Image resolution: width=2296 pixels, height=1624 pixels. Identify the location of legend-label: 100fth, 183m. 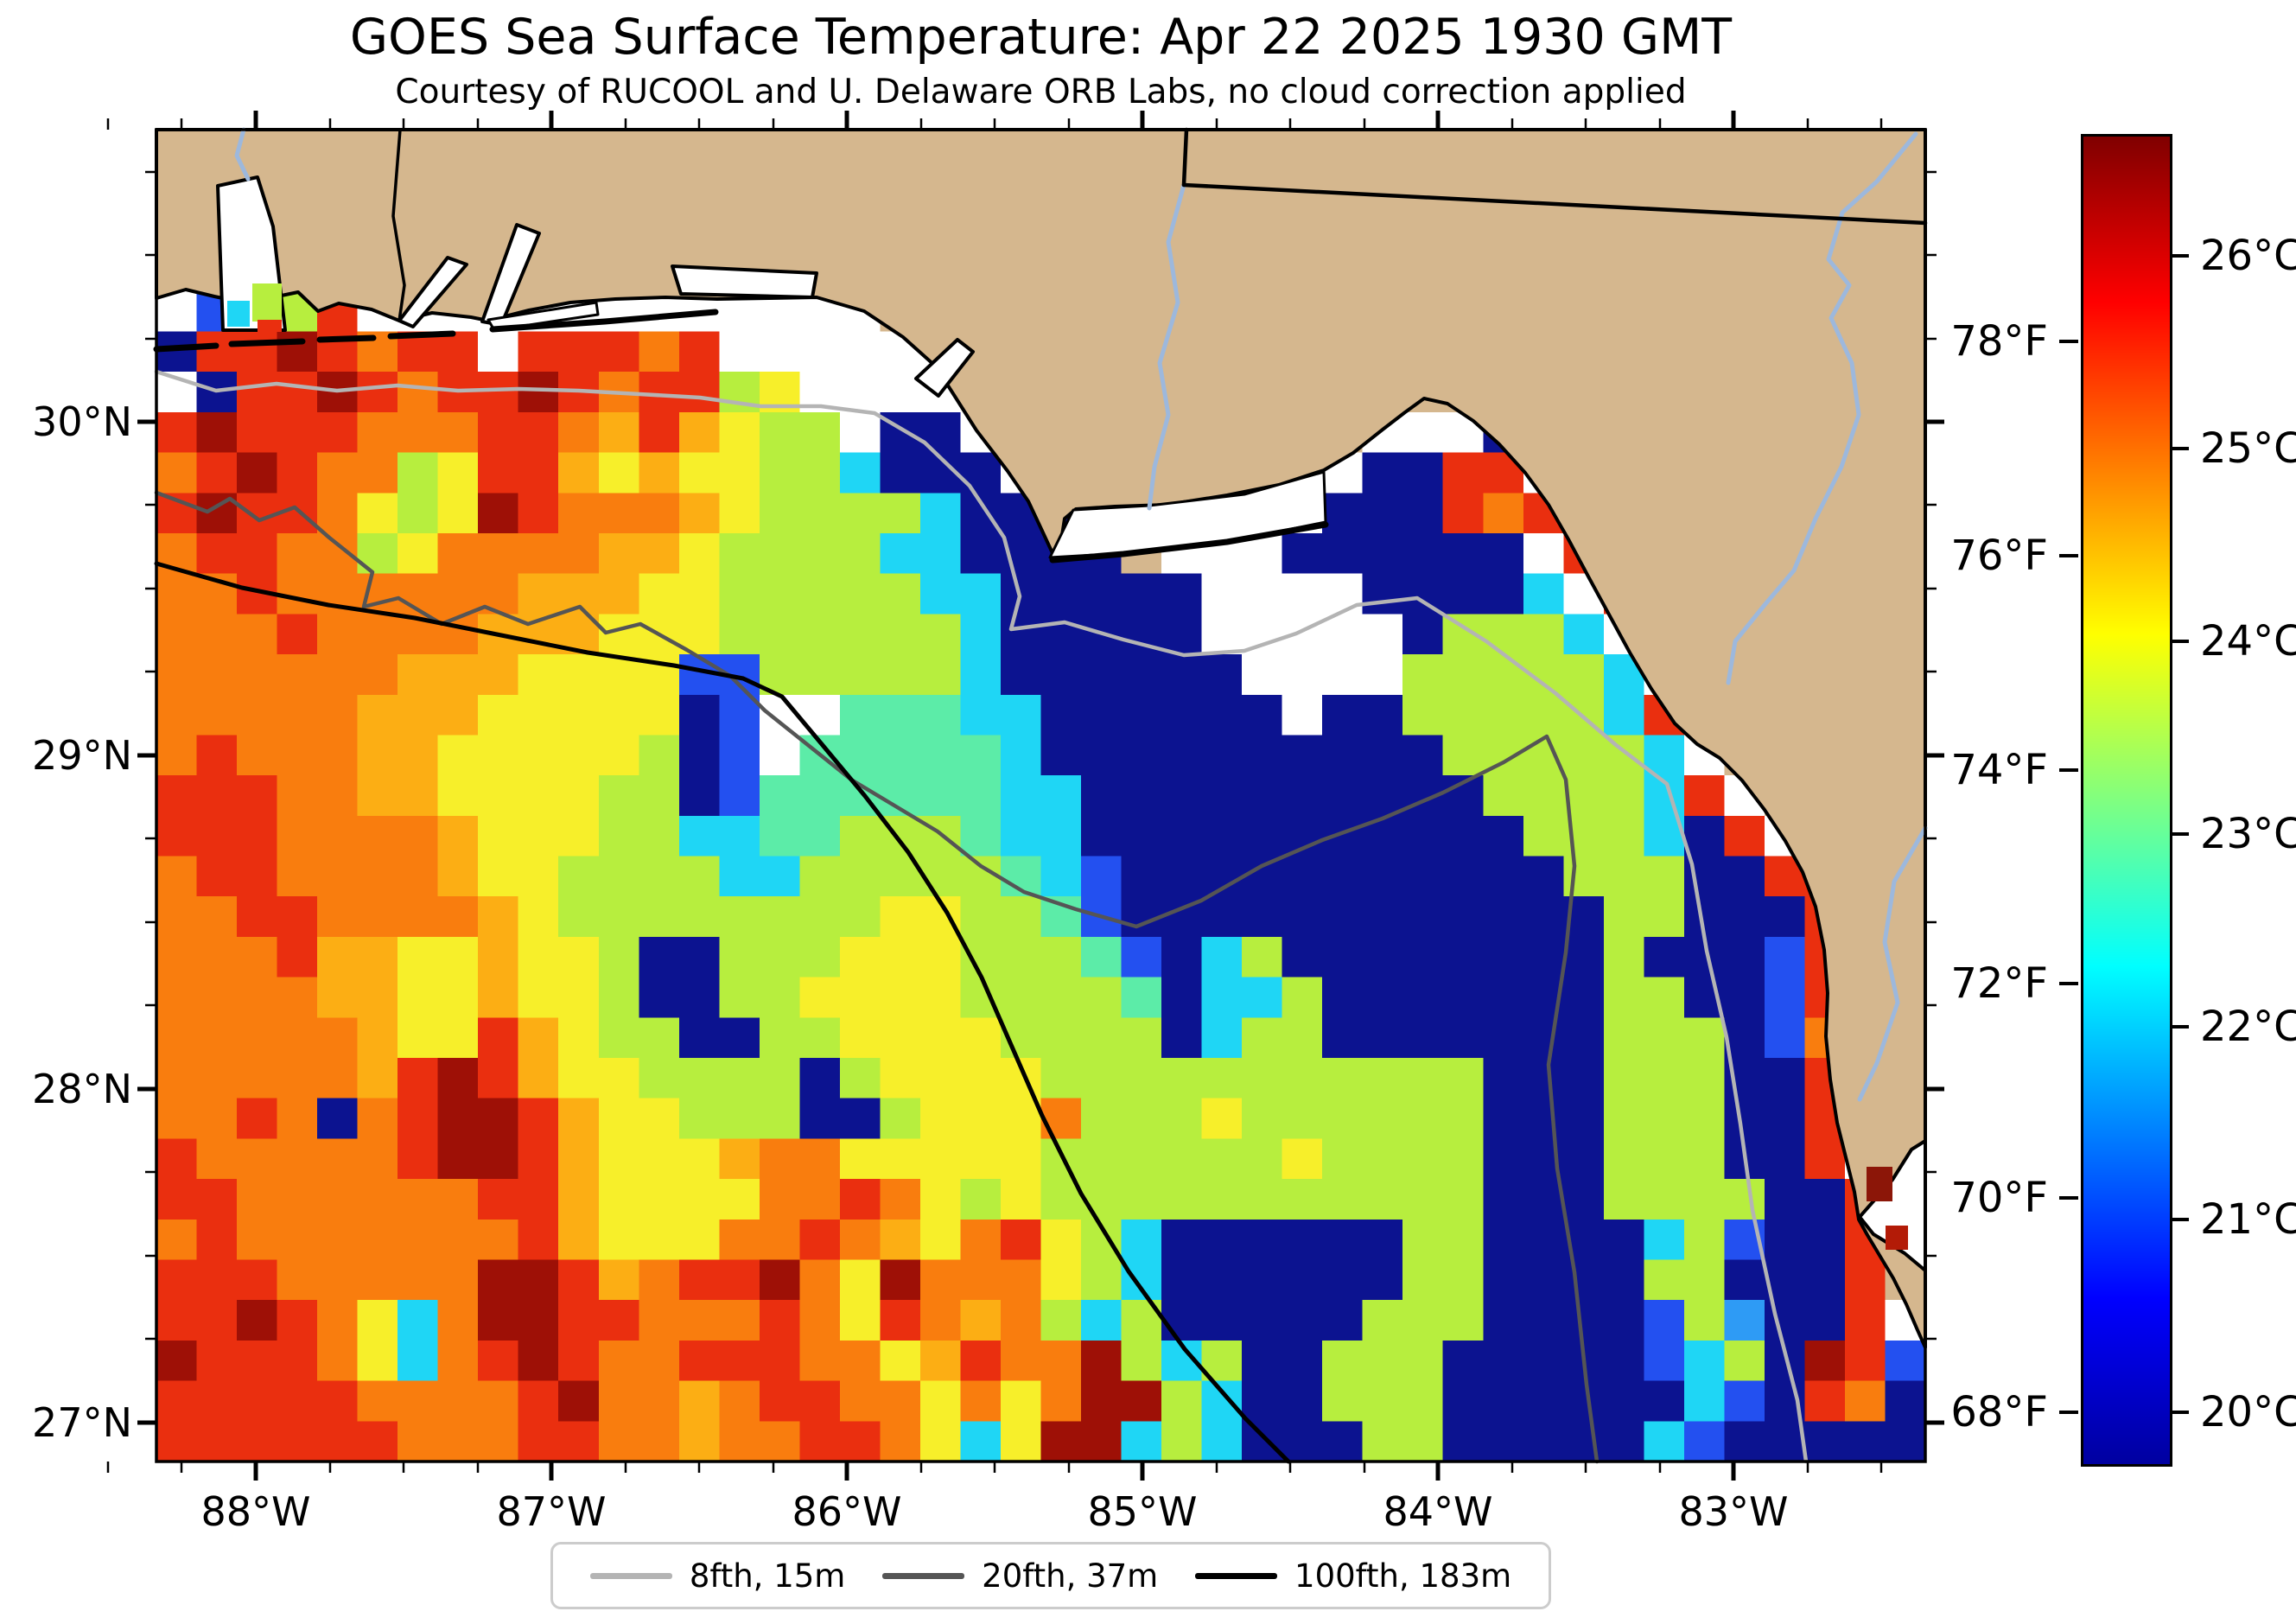
(1403, 1576).